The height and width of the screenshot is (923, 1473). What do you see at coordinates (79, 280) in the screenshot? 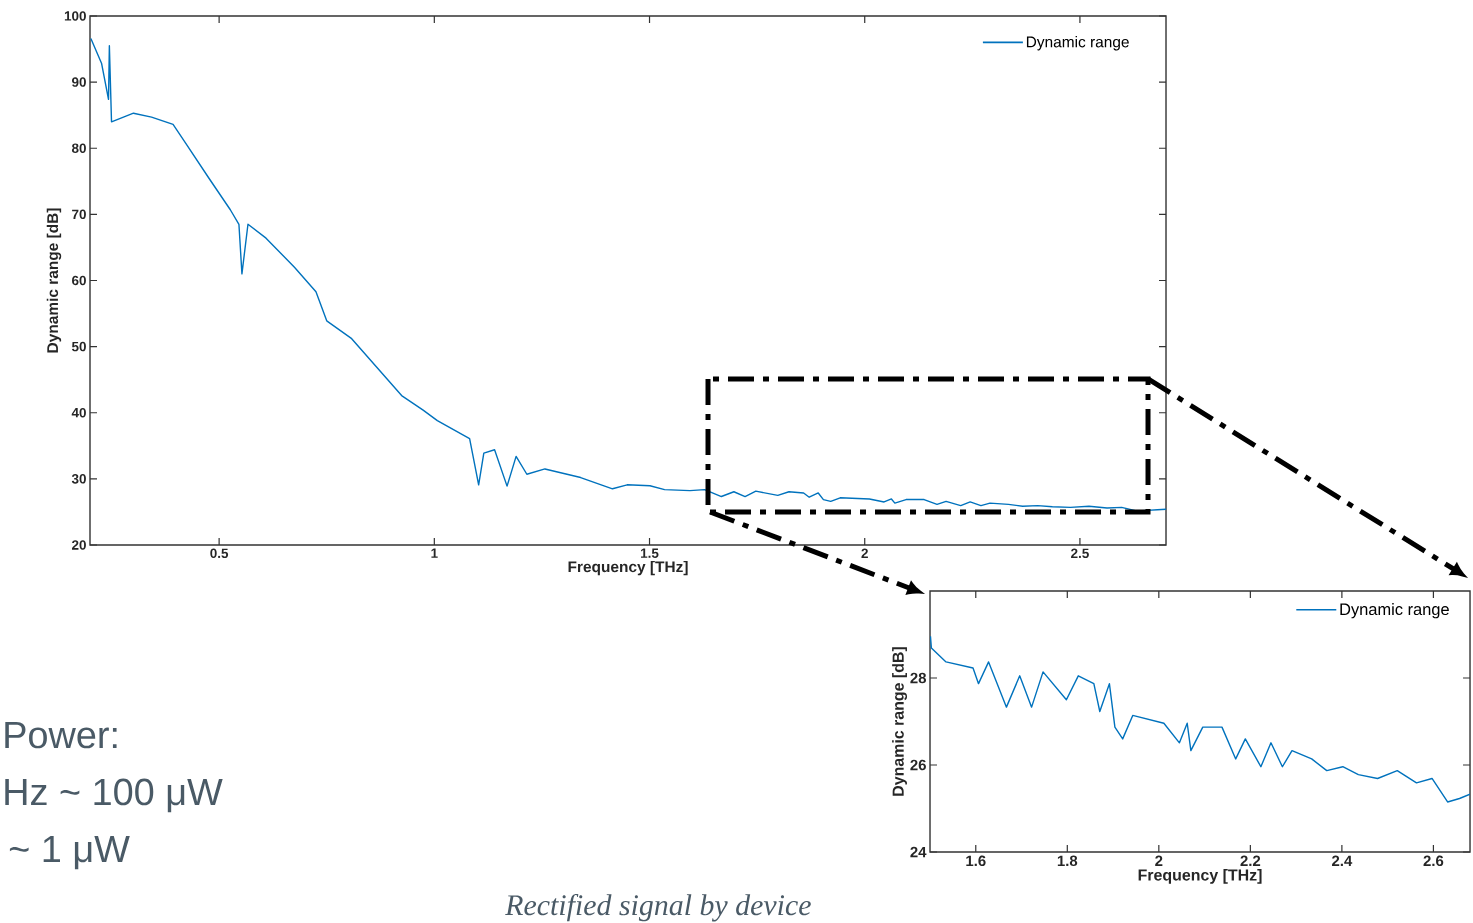
I see `y-tick-label: 60` at bounding box center [79, 280].